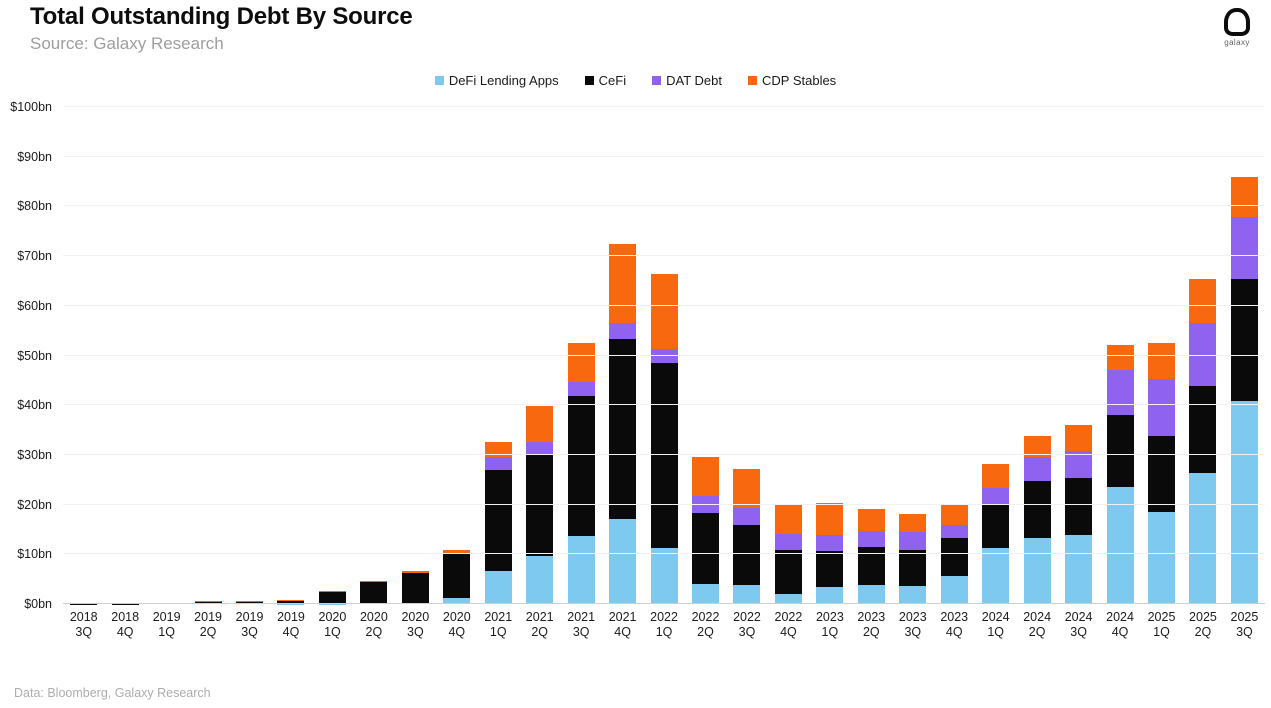 The width and height of the screenshot is (1271, 708). I want to click on legend-label: CeFi, so click(612, 80).